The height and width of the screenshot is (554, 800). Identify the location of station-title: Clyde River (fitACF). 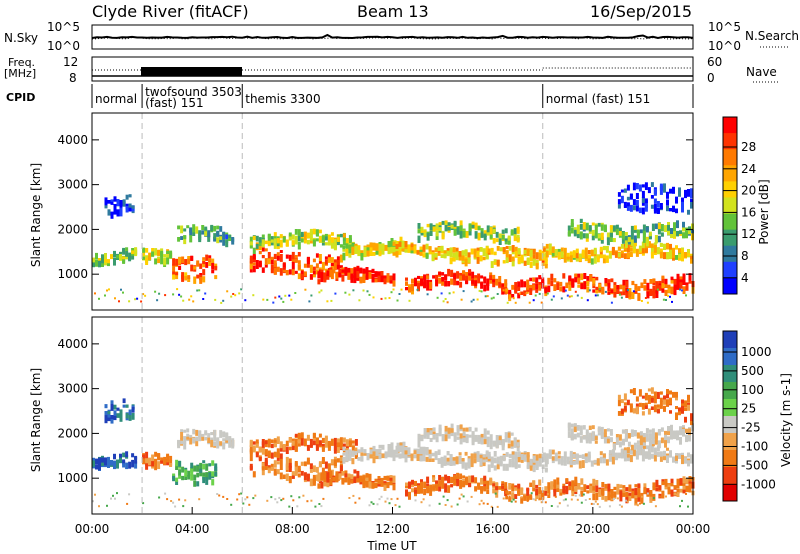
(170, 11).